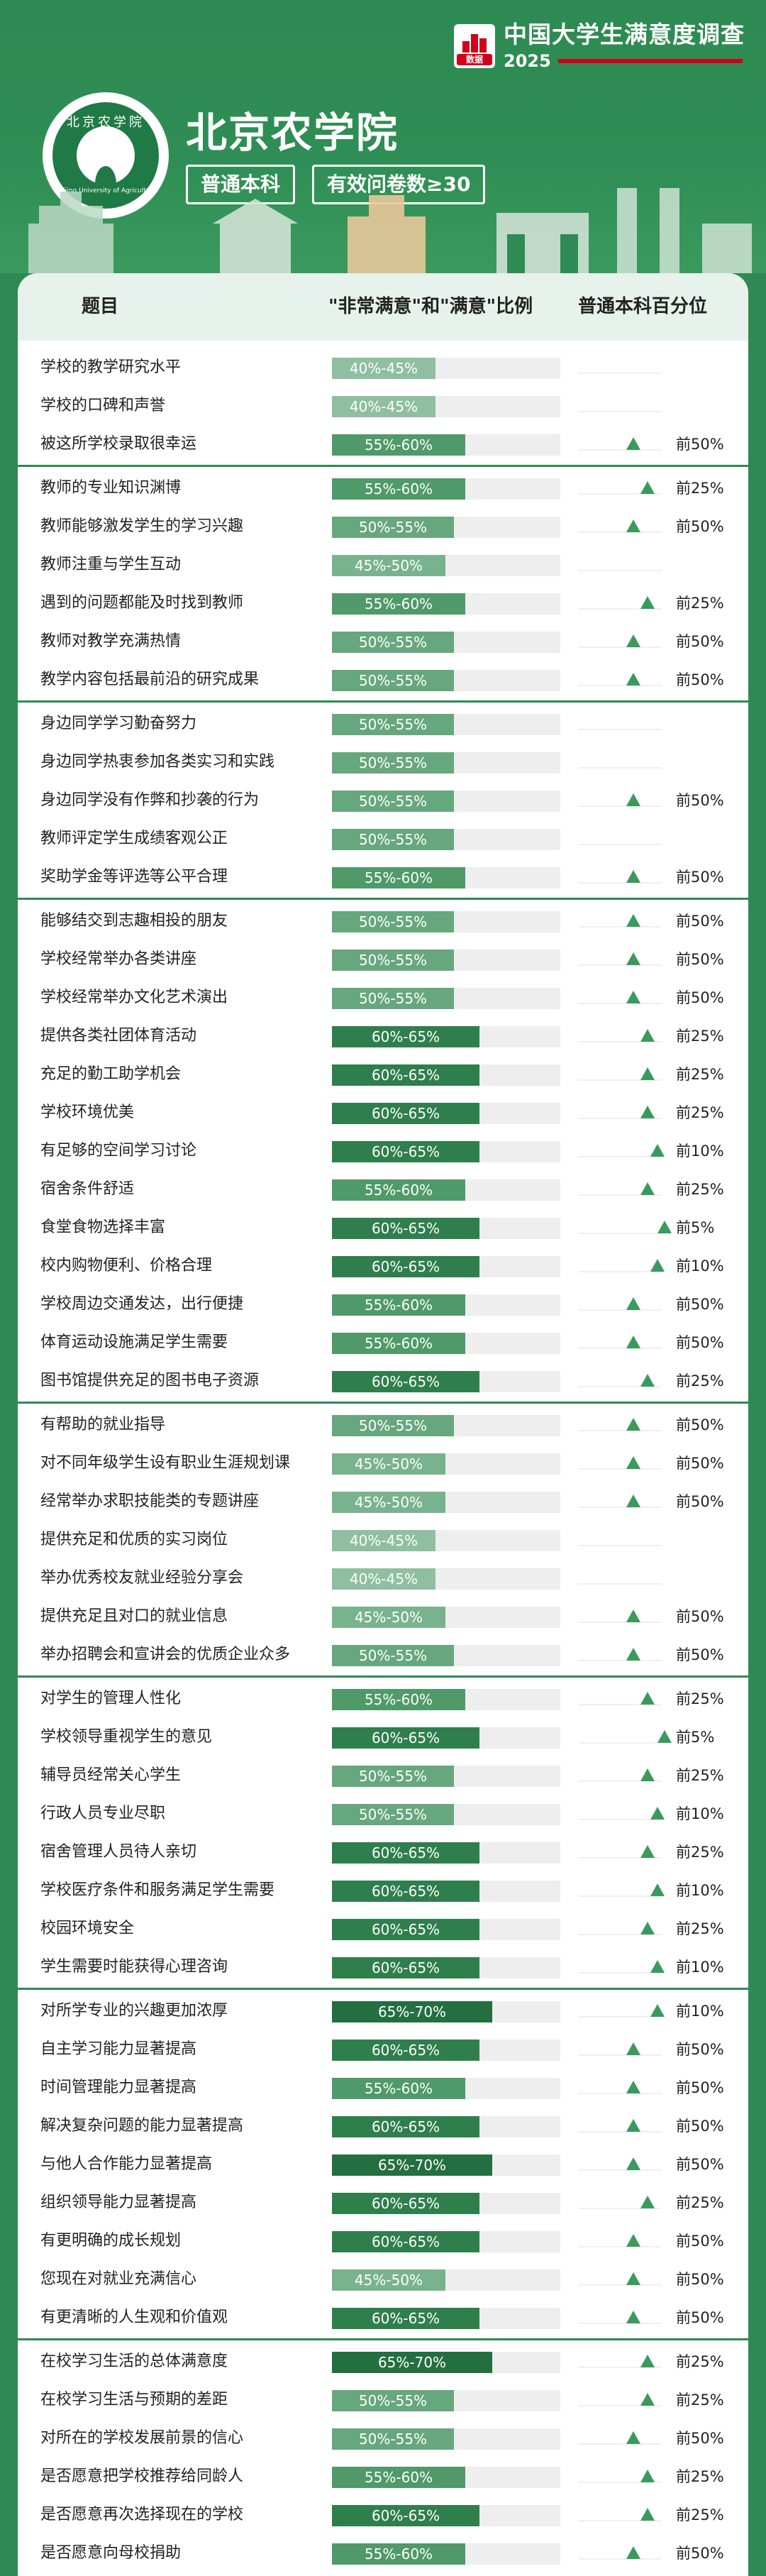 The image size is (766, 2576). I want to click on row-label: 提供充足且对口的就业信息, so click(134, 1616).